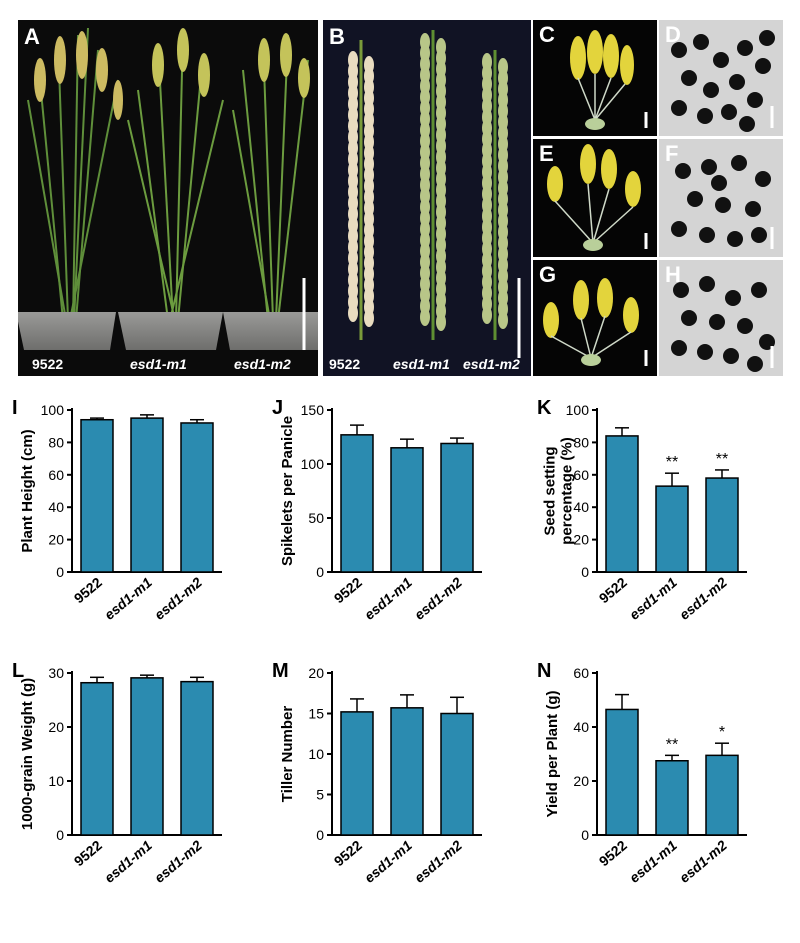 The height and width of the screenshot is (943, 800). Describe the element at coordinates (27, 754) in the screenshot. I see `y-axis-label: 1000-grain Weight (g)` at that location.